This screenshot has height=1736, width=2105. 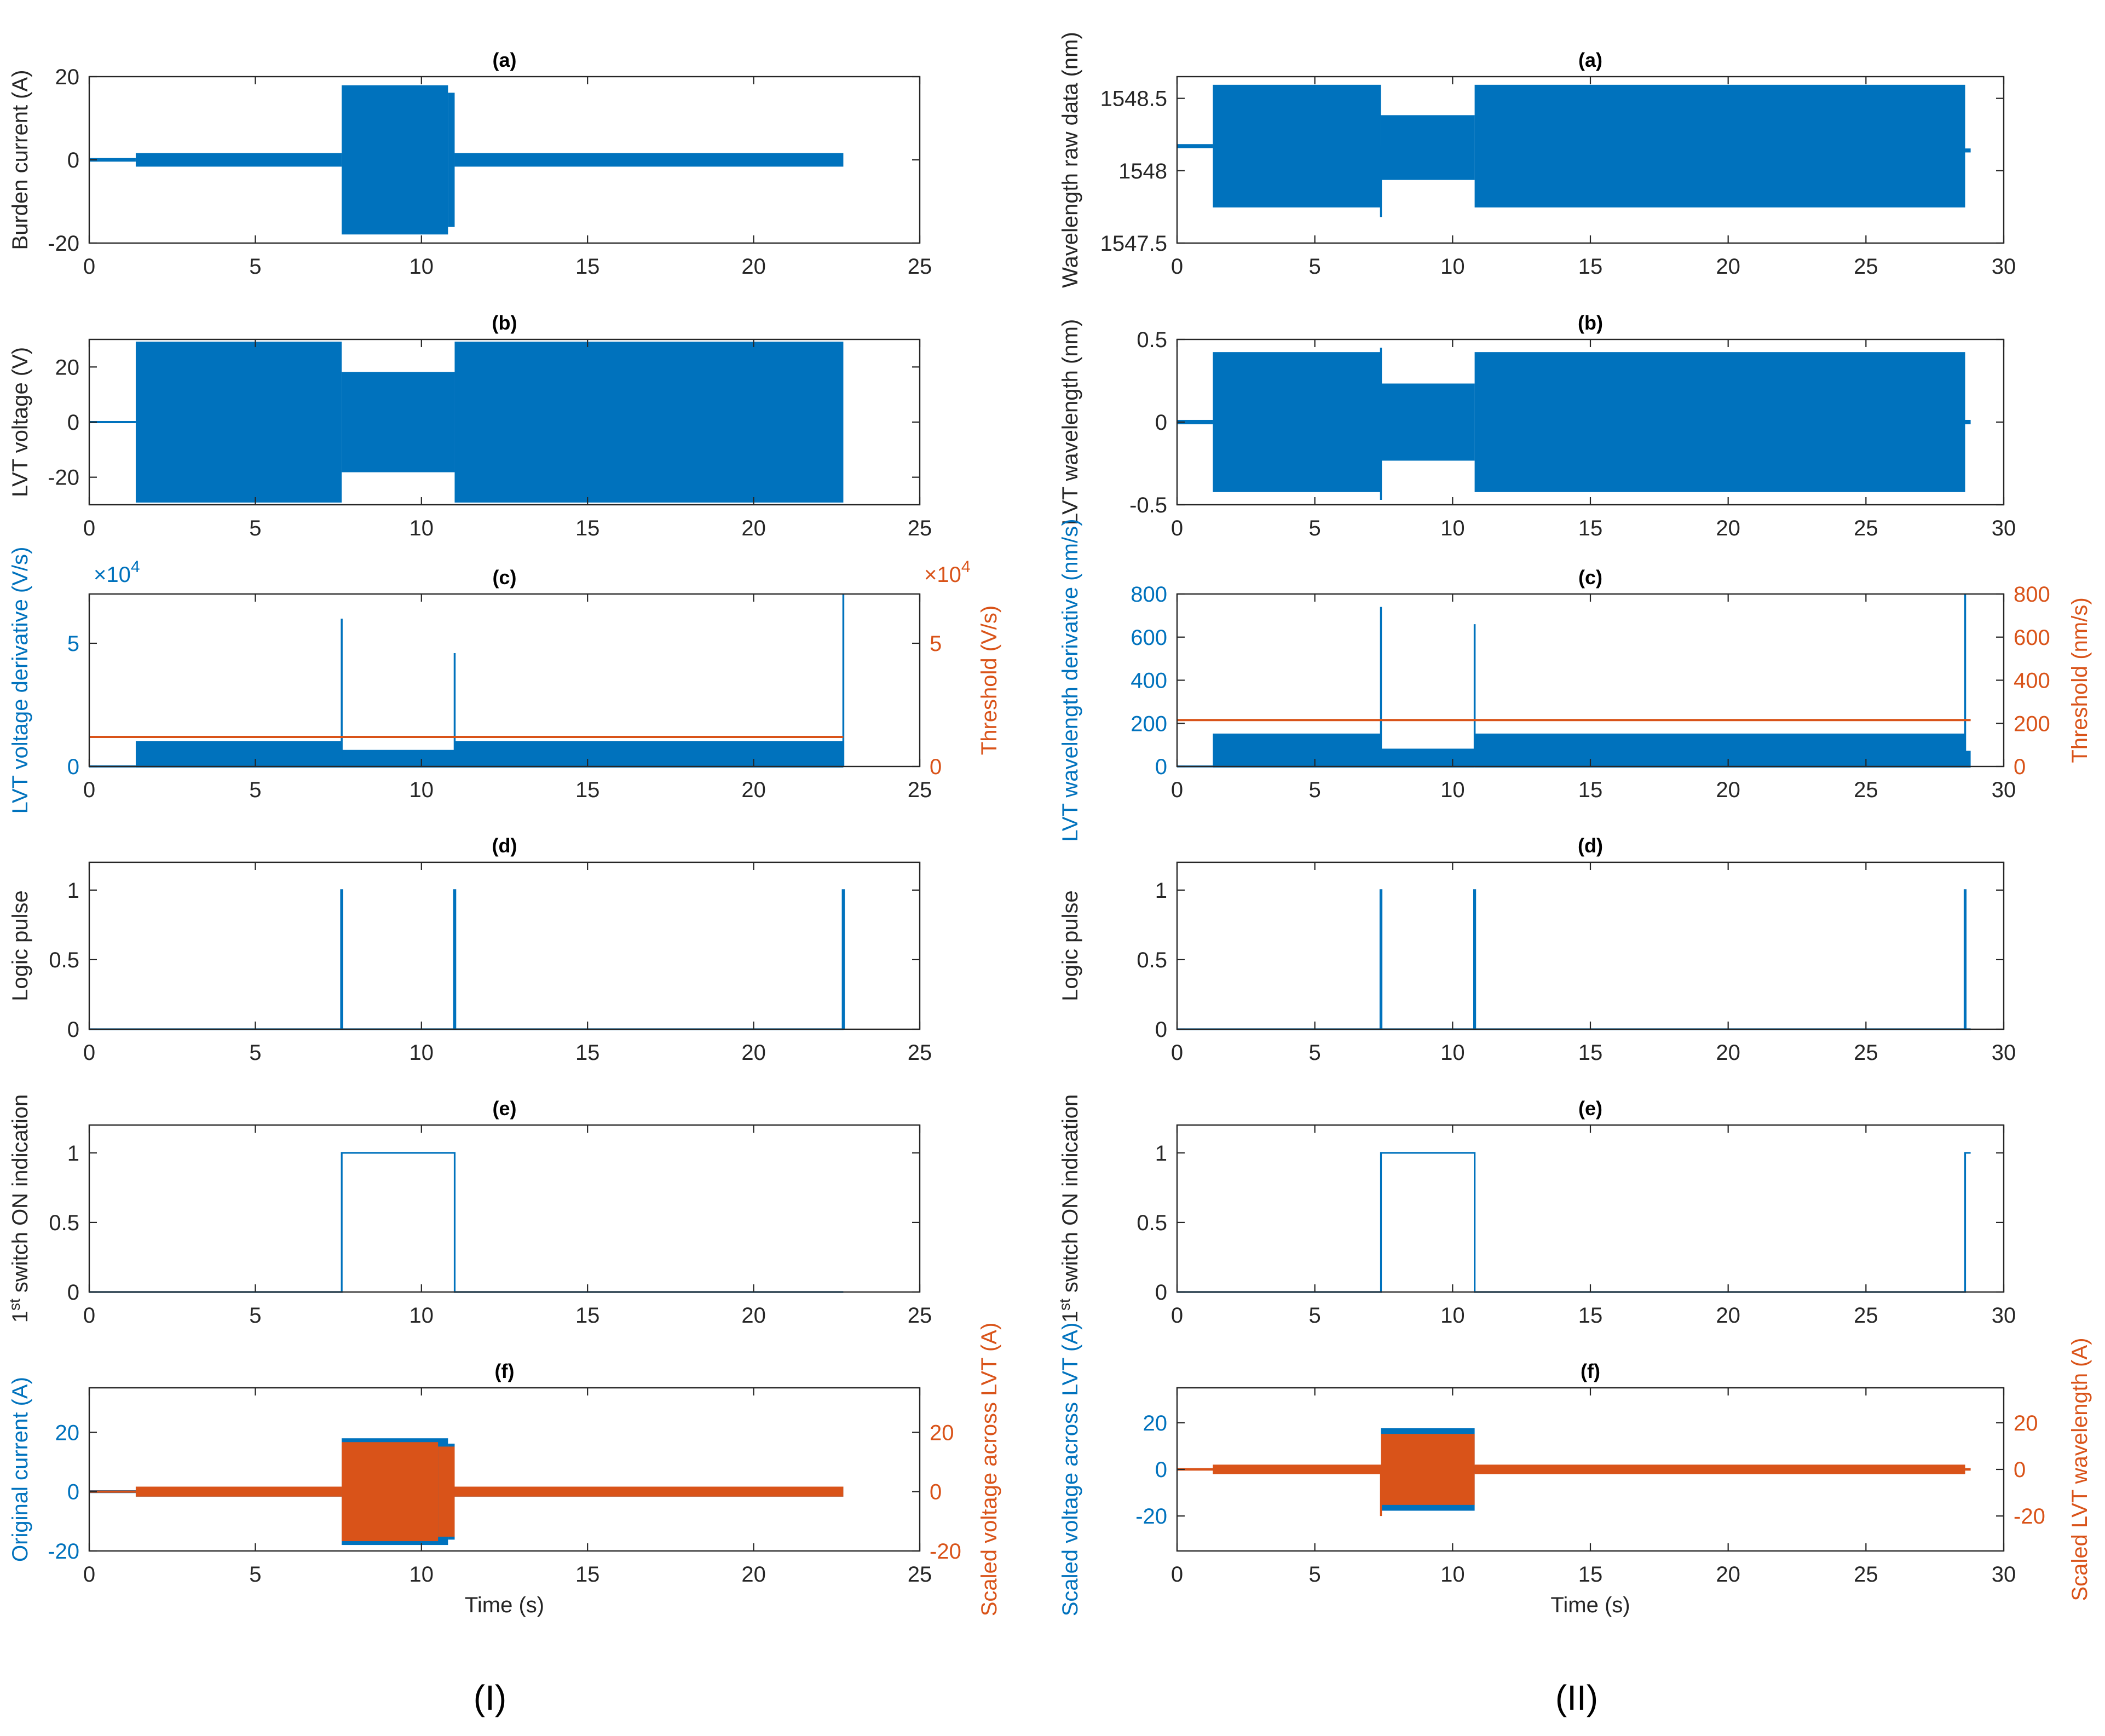 What do you see at coordinates (490, 1697) in the screenshot?
I see `panel-label-left: (I)` at bounding box center [490, 1697].